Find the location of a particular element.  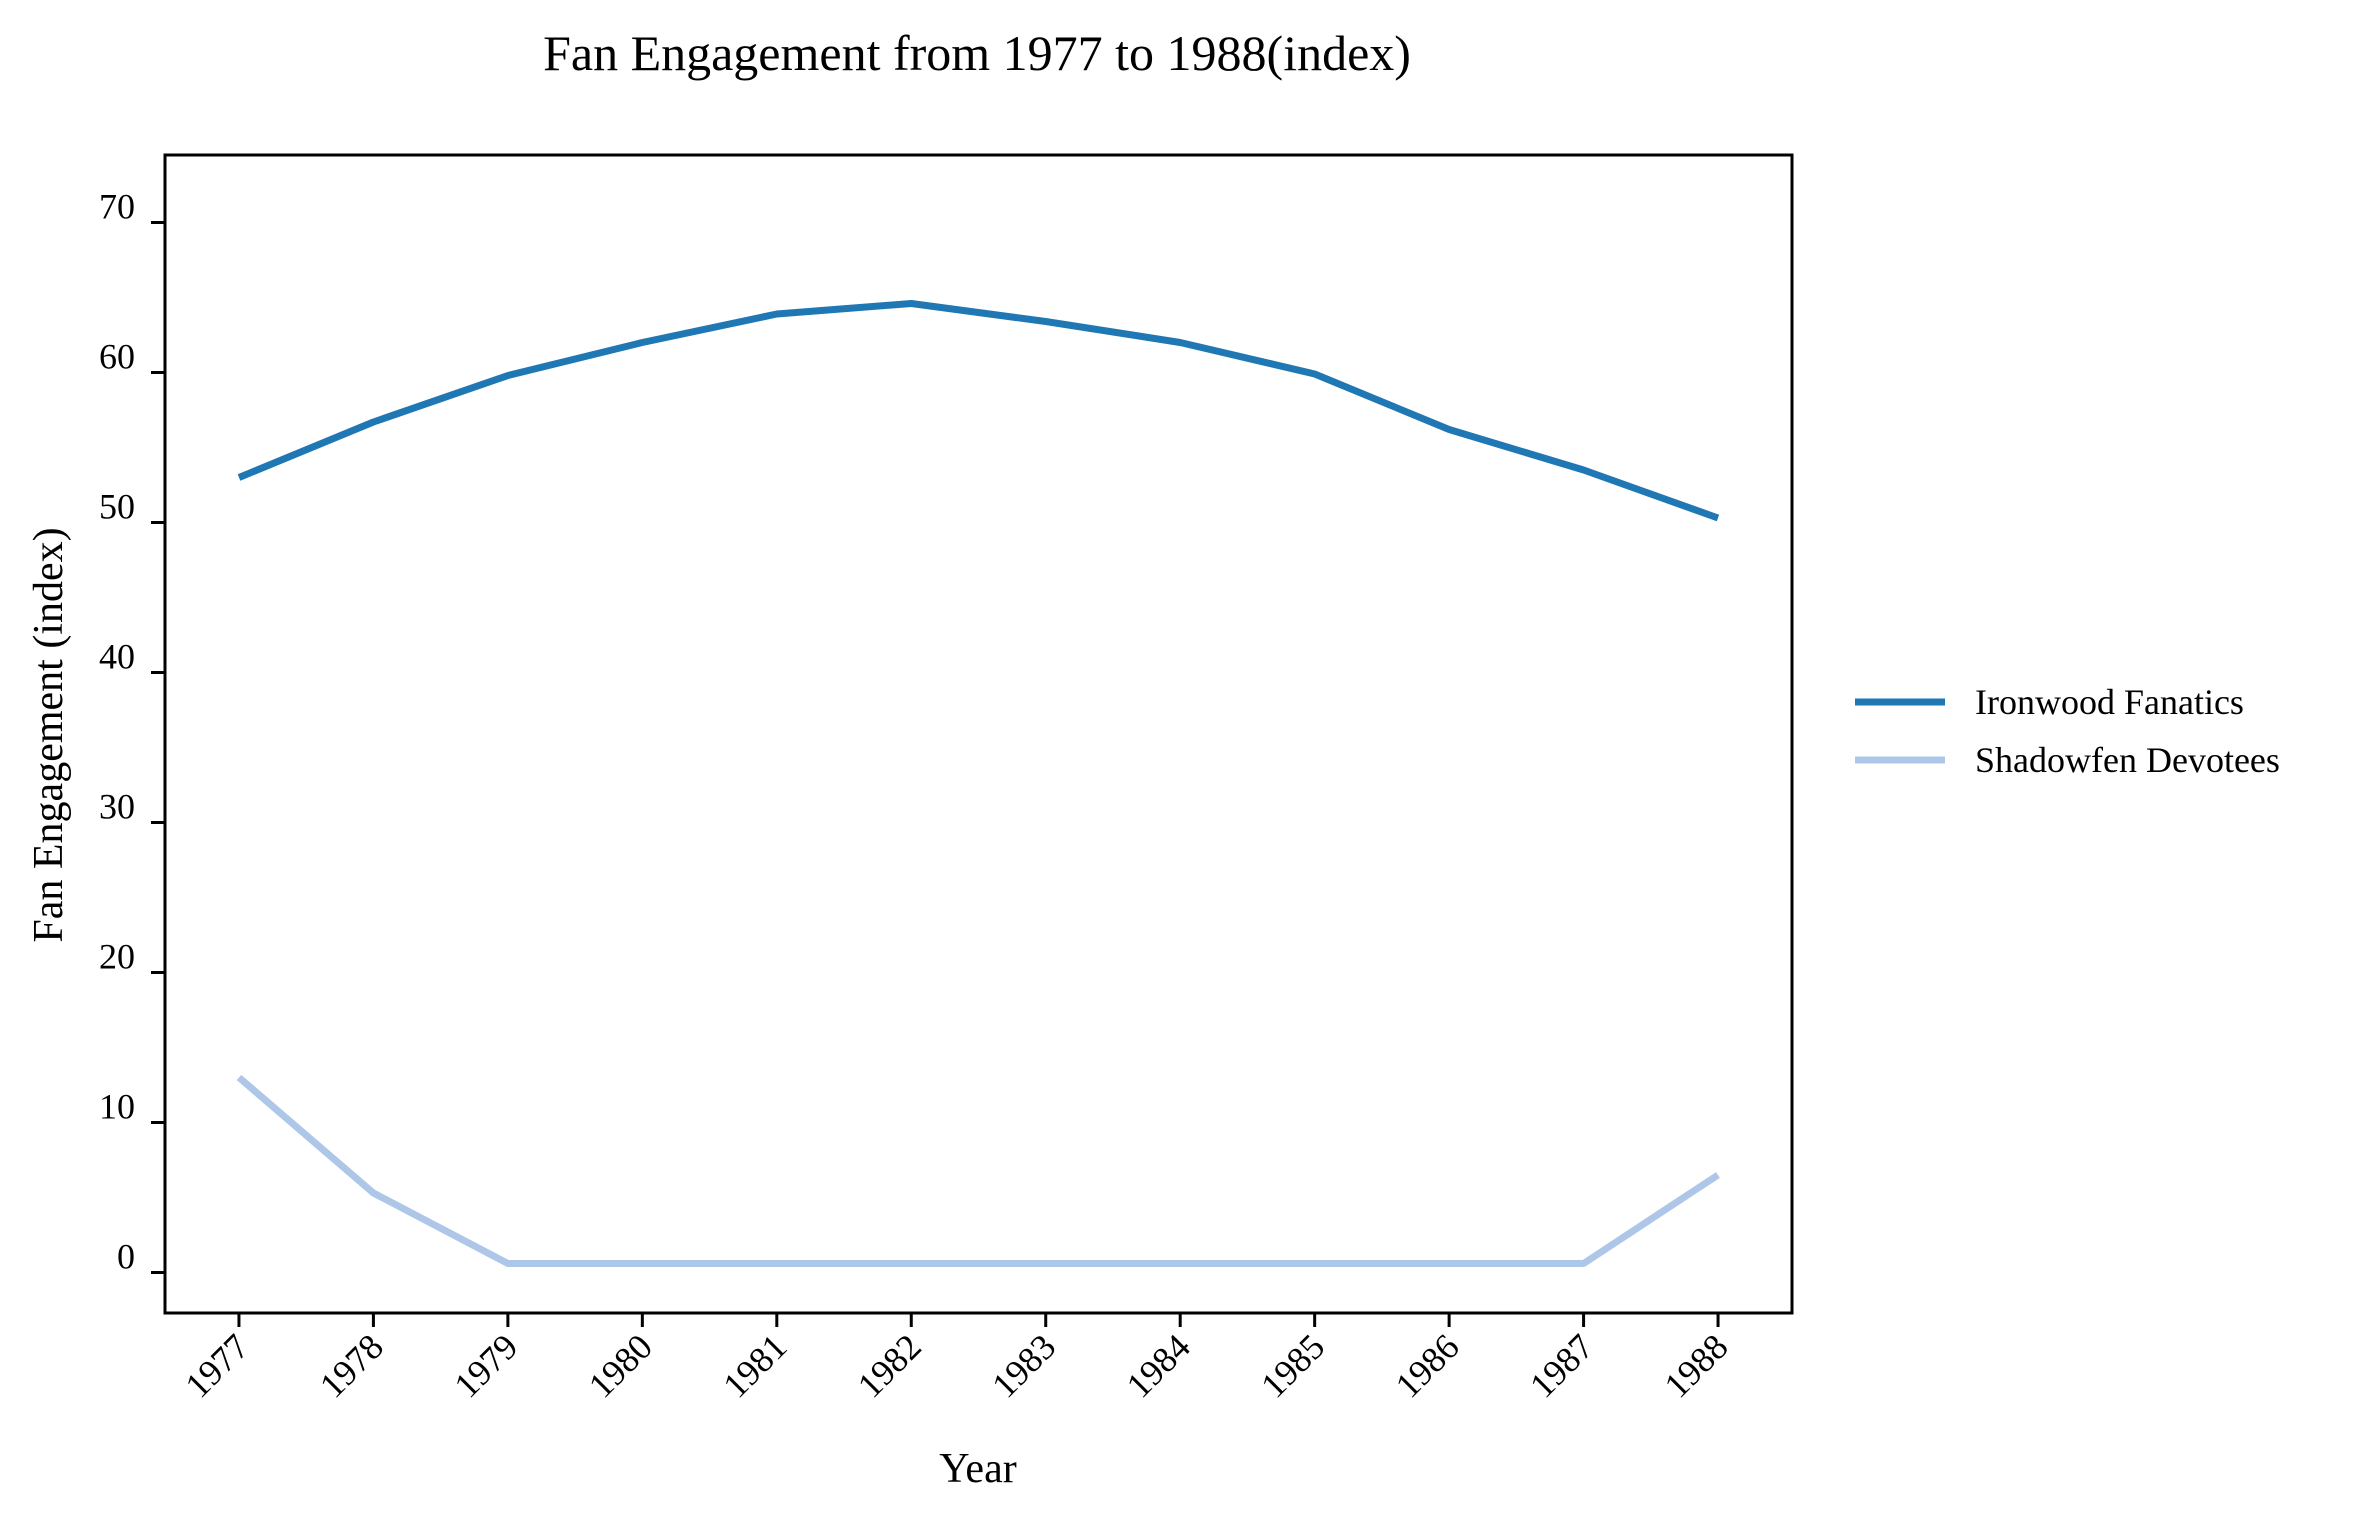

x-tick-label: 1981 is located at coordinates (754, 1365).